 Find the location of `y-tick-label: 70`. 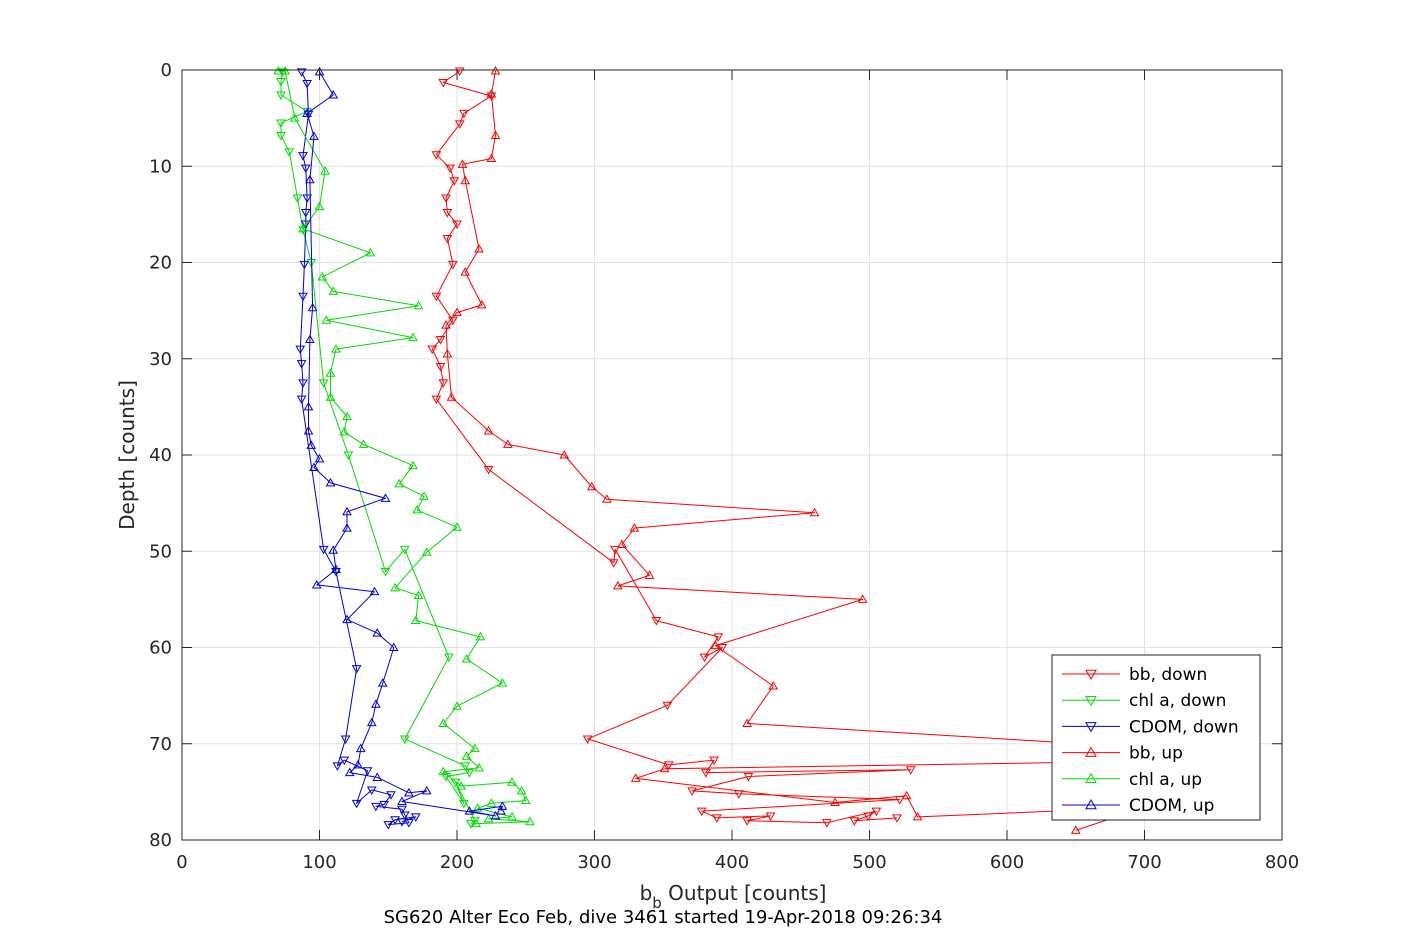

y-tick-label: 70 is located at coordinates (160, 744).